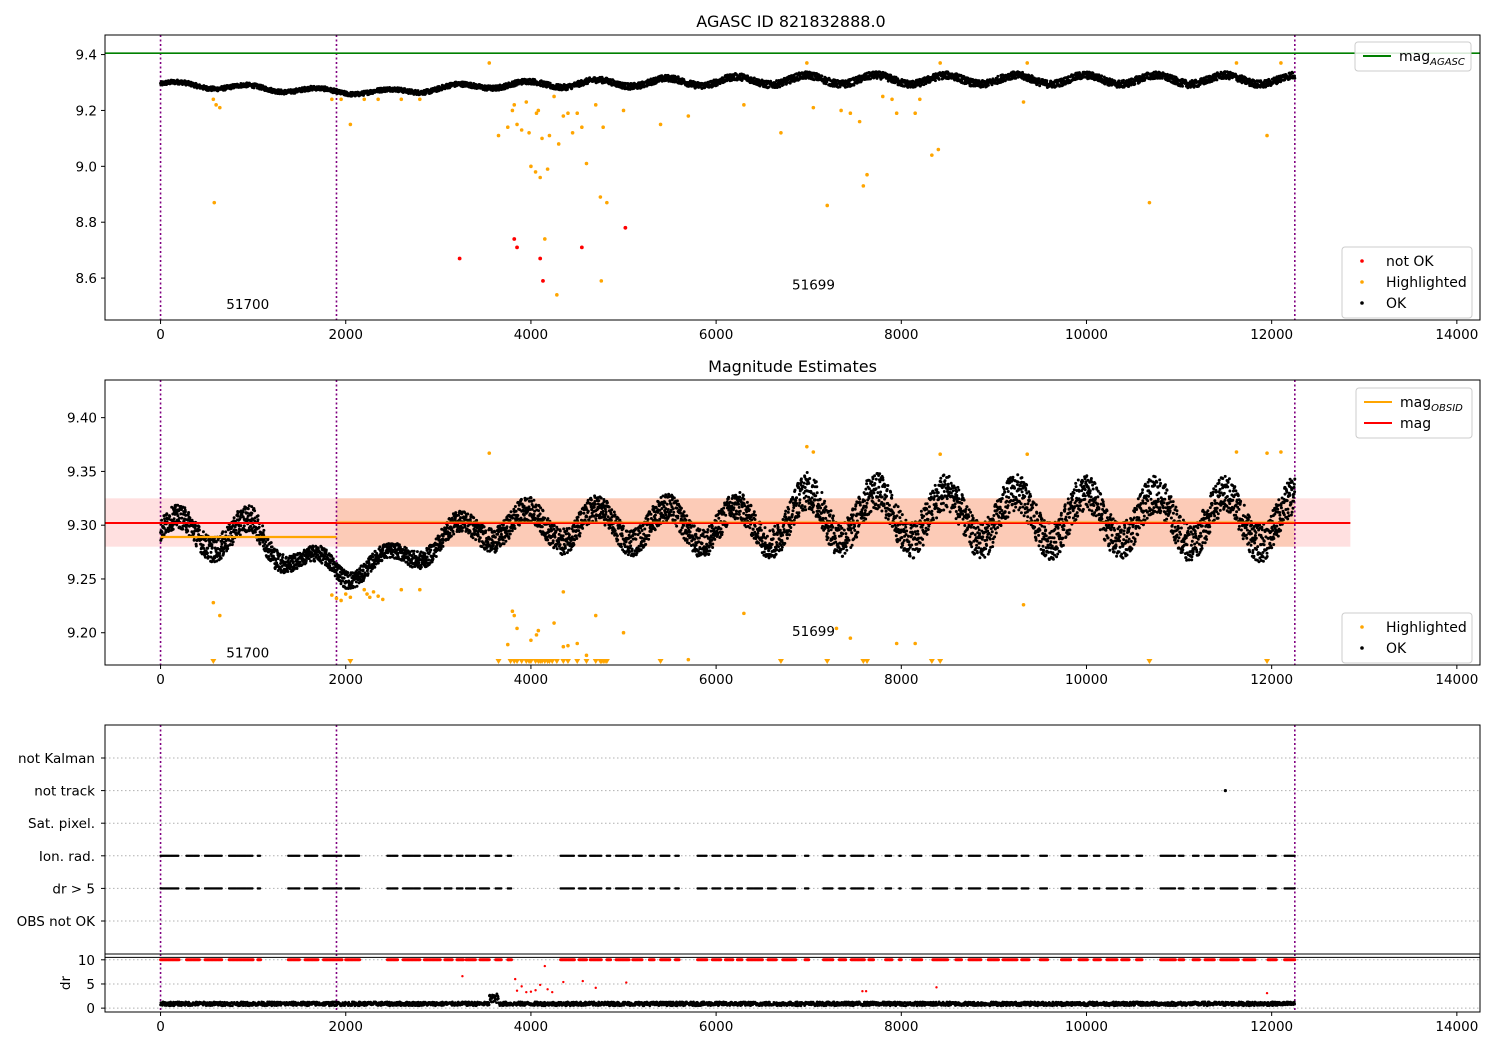 This screenshot has height=1050, width=1500. Describe the element at coordinates (901, 335) in the screenshot. I see `x-tick-label: 8000` at that location.